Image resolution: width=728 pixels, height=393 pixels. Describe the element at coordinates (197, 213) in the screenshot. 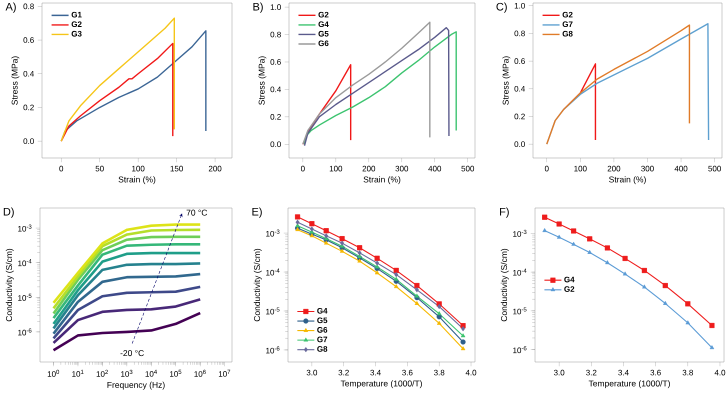

I see `annotation: 70 °C` at that location.